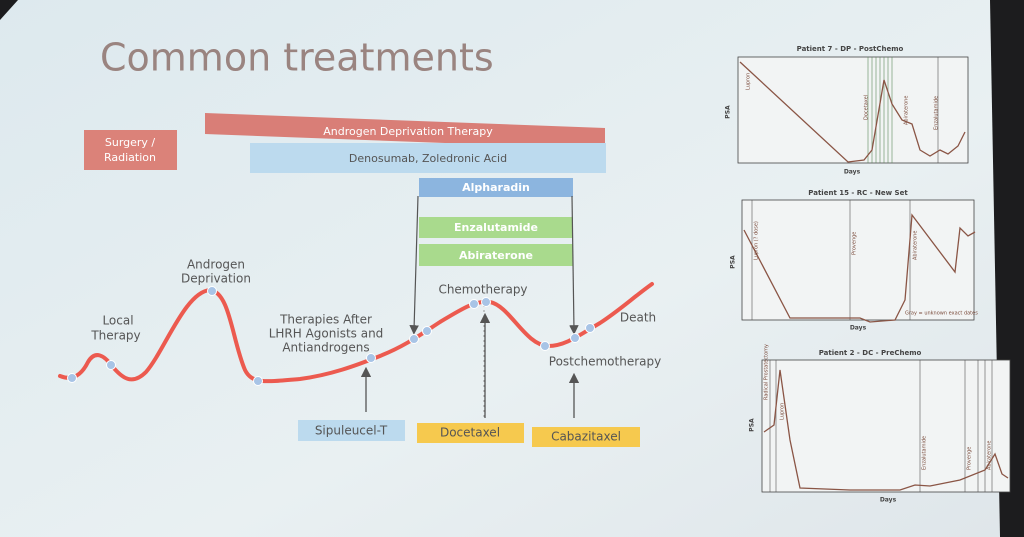 The width and height of the screenshot is (1024, 537). What do you see at coordinates (130, 142) in the screenshot?
I see `bar-label: Surgery /` at bounding box center [130, 142].